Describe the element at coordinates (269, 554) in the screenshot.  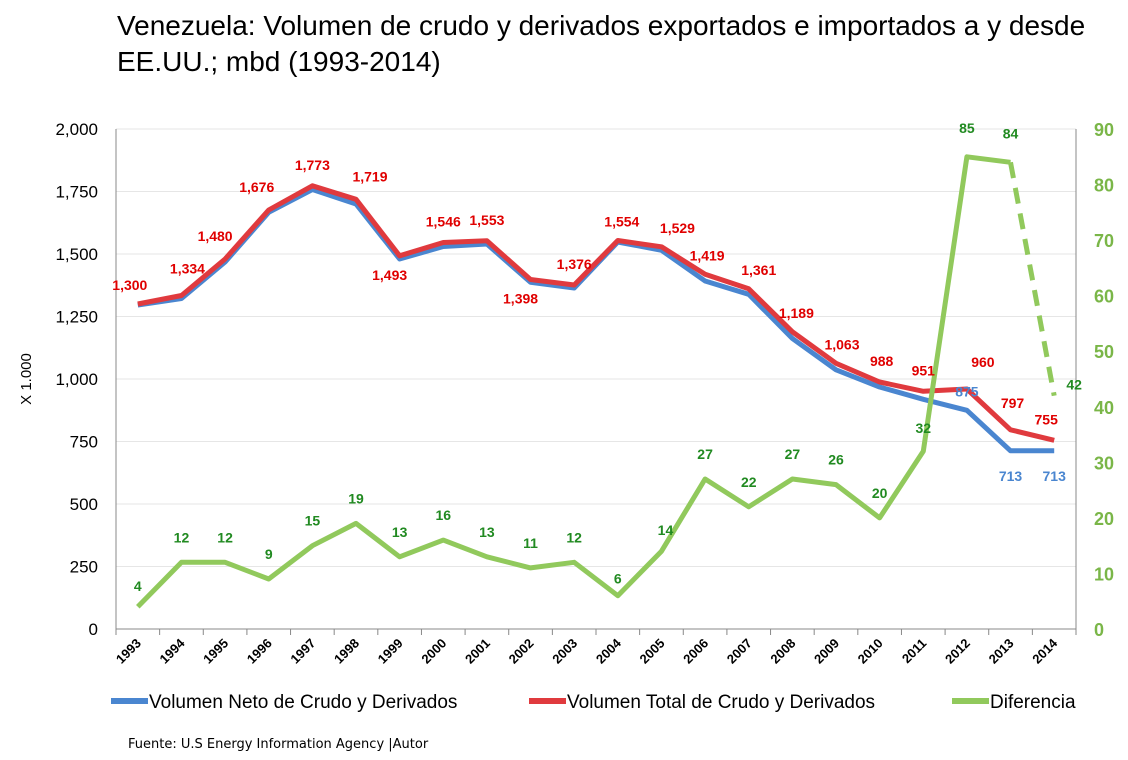
I see `data-label-diferencia: 9` at that location.